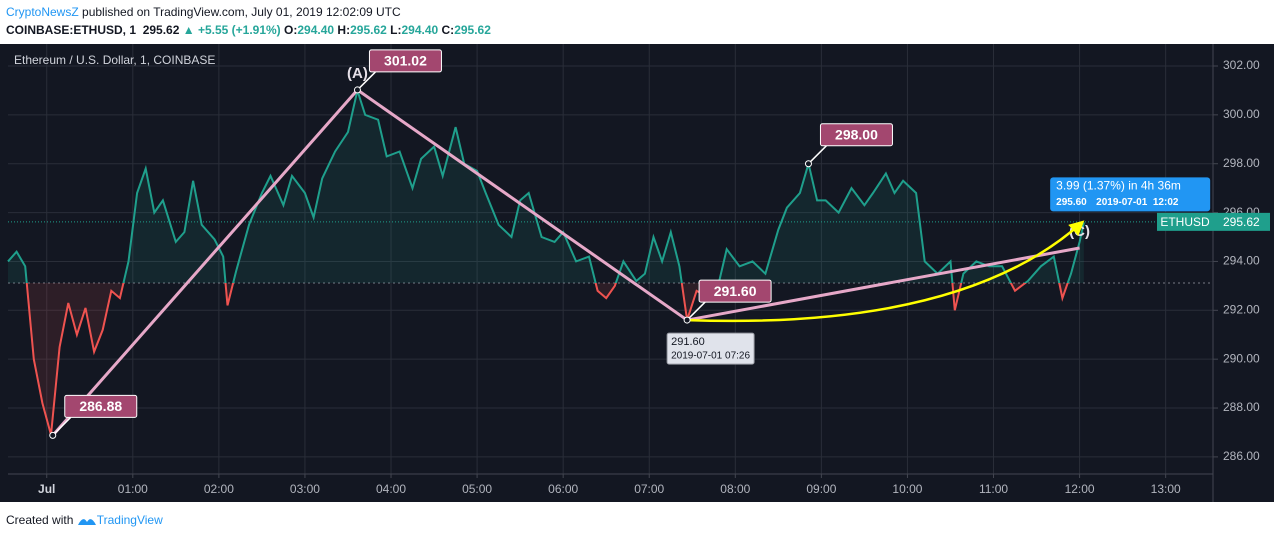 This screenshot has width=1274, height=539. I want to click on x-tick-label: 02:00, so click(219, 489).